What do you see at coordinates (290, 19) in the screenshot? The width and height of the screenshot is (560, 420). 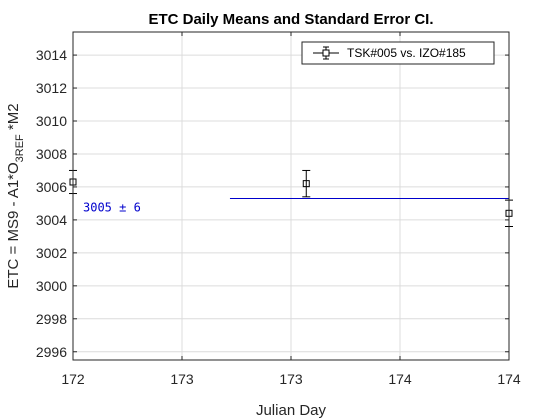 I see `chart-title: ETC Daily Means and Standard Error CI.` at bounding box center [290, 19].